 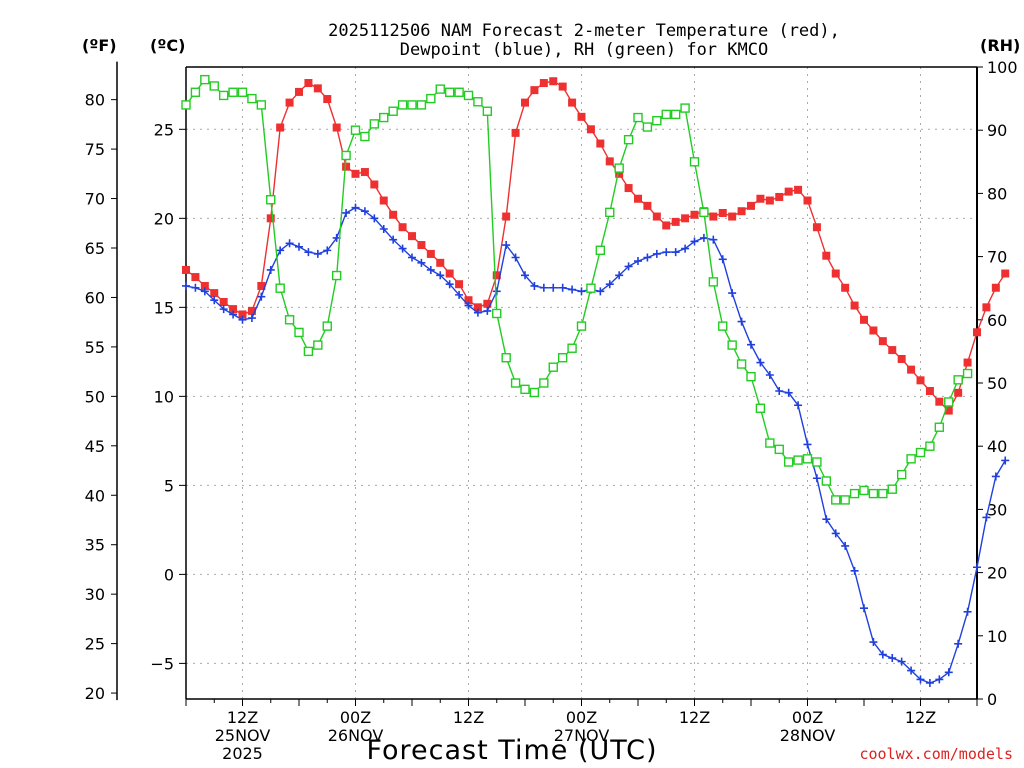 What do you see at coordinates (243, 735) in the screenshot?
I see `time-tick-label: 25NOV` at bounding box center [243, 735].